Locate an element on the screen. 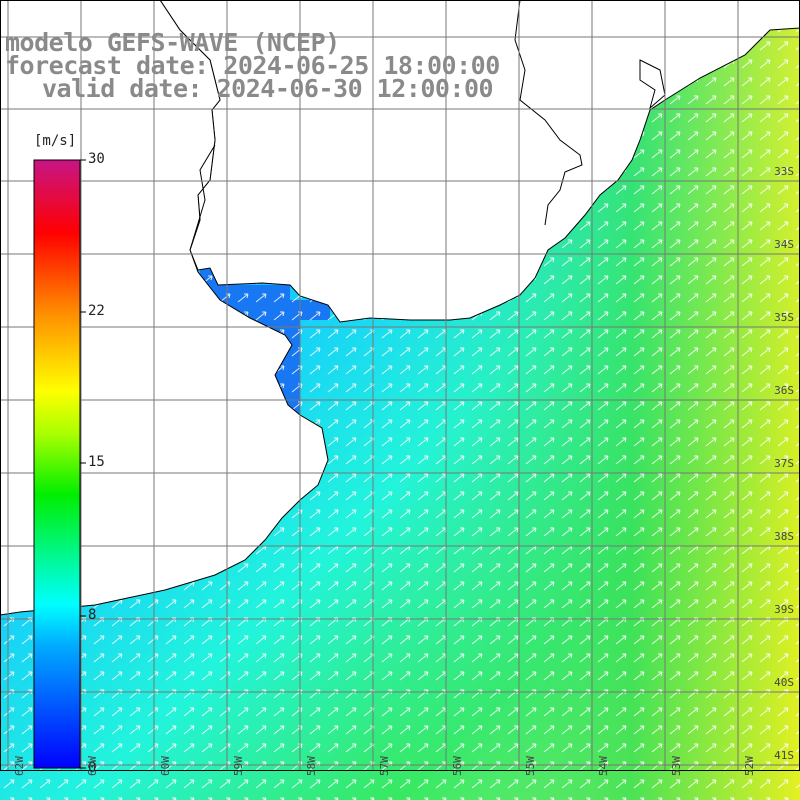 This screenshot has height=800, width=800. lat-label: 41S is located at coordinates (784, 755).